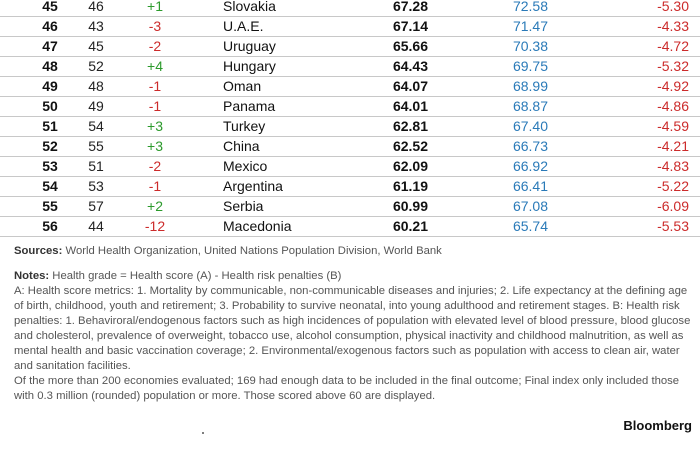  I want to click on rank-cell: 56, so click(50, 226).